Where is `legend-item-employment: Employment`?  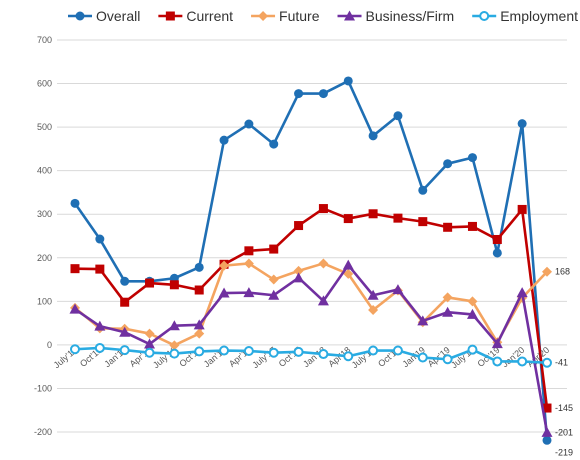 legend-item-employment: Employment is located at coordinates (525, 16).